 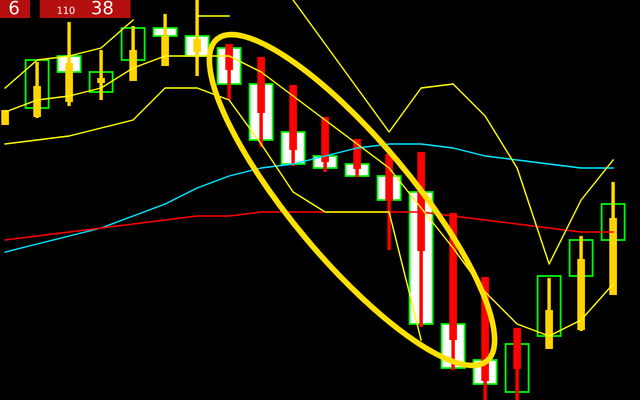 What do you see at coordinates (14, 7) in the screenshot?
I see `annotation: 6` at bounding box center [14, 7].